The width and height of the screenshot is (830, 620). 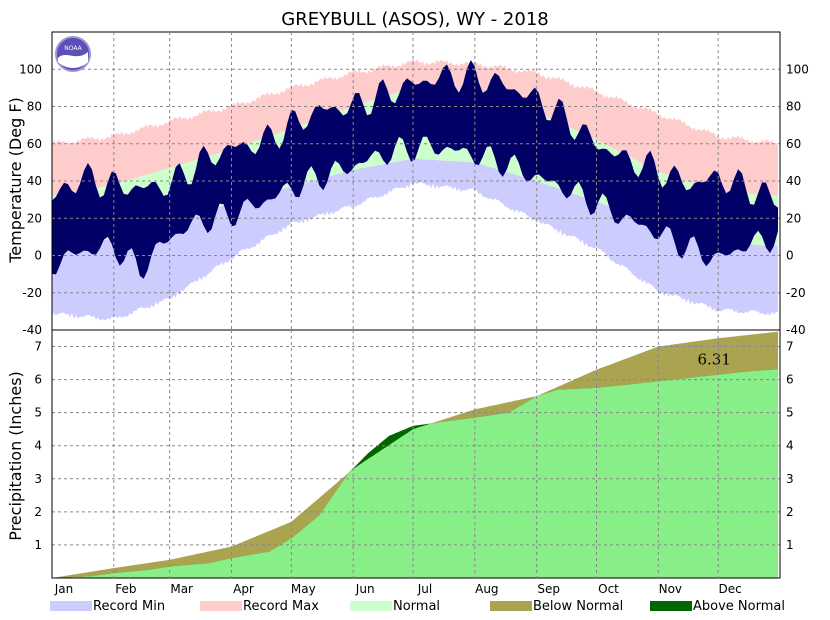 What do you see at coordinates (671, 606) in the screenshot?
I see `legend-swatch-above-normal` at bounding box center [671, 606].